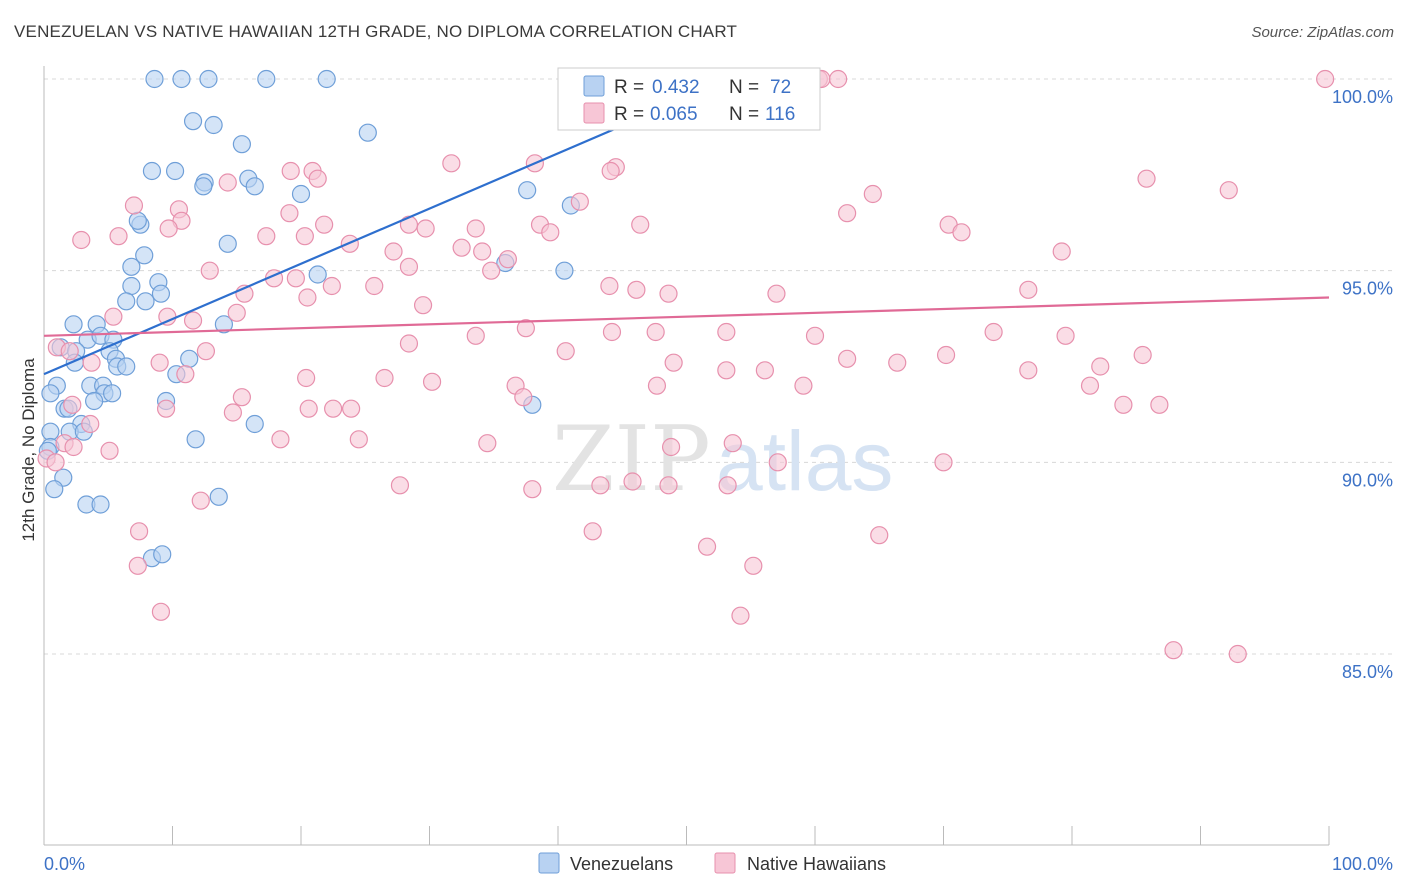 This screenshot has width=1406, height=892. What do you see at coordinates (365, 236) in the screenshot?
I see `trend-line-venezuelans` at bounding box center [365, 236].